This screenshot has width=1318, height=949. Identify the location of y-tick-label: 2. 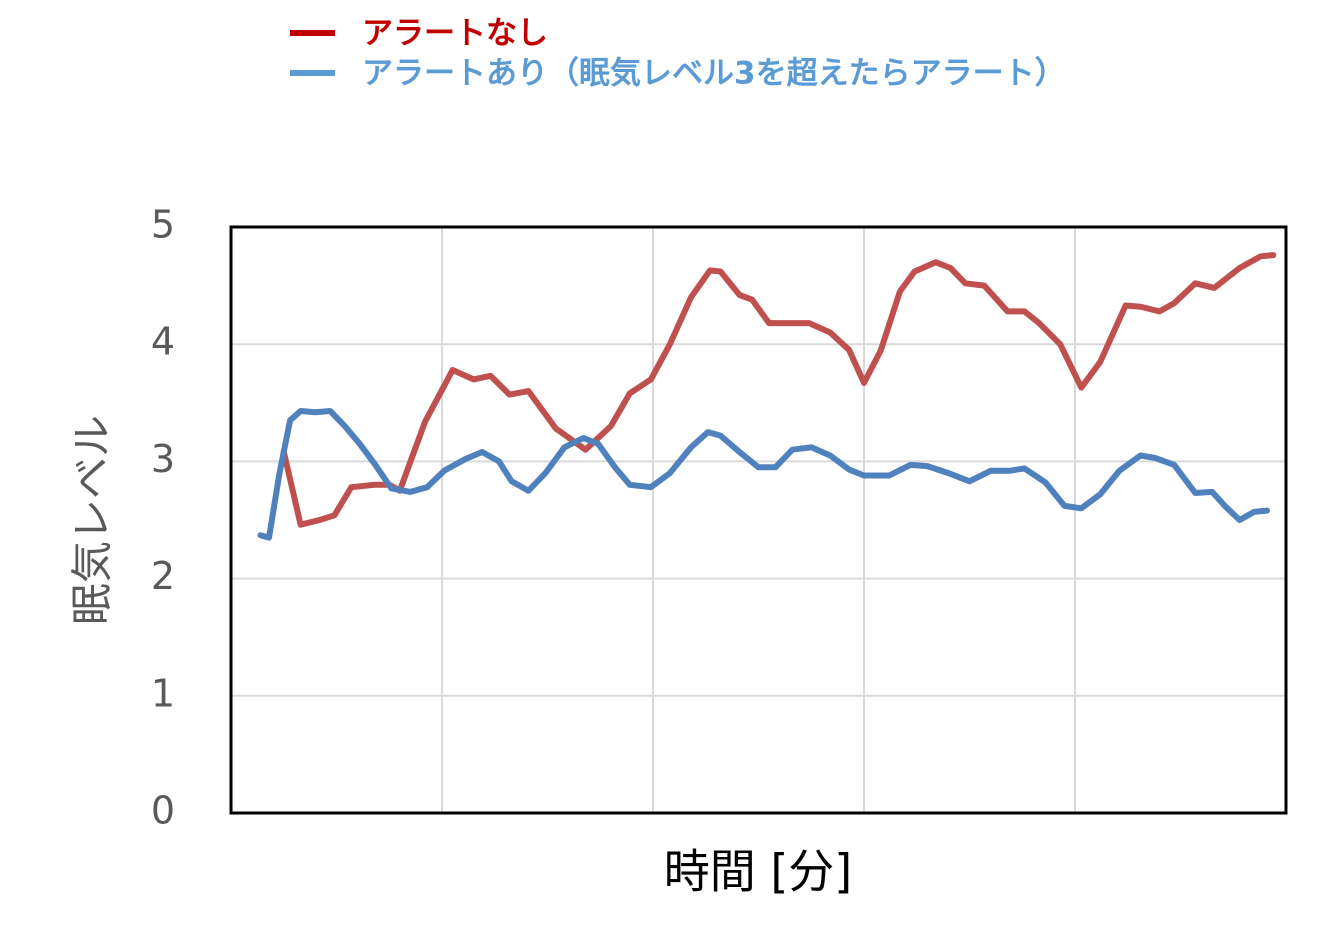
(163, 576).